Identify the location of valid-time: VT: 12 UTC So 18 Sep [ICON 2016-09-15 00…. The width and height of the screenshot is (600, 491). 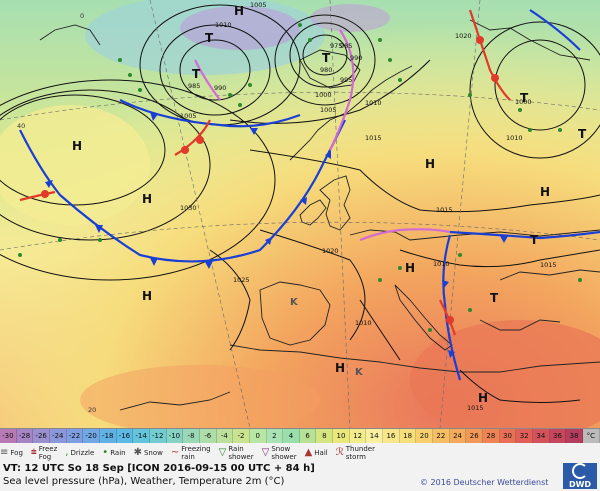
(159, 468).